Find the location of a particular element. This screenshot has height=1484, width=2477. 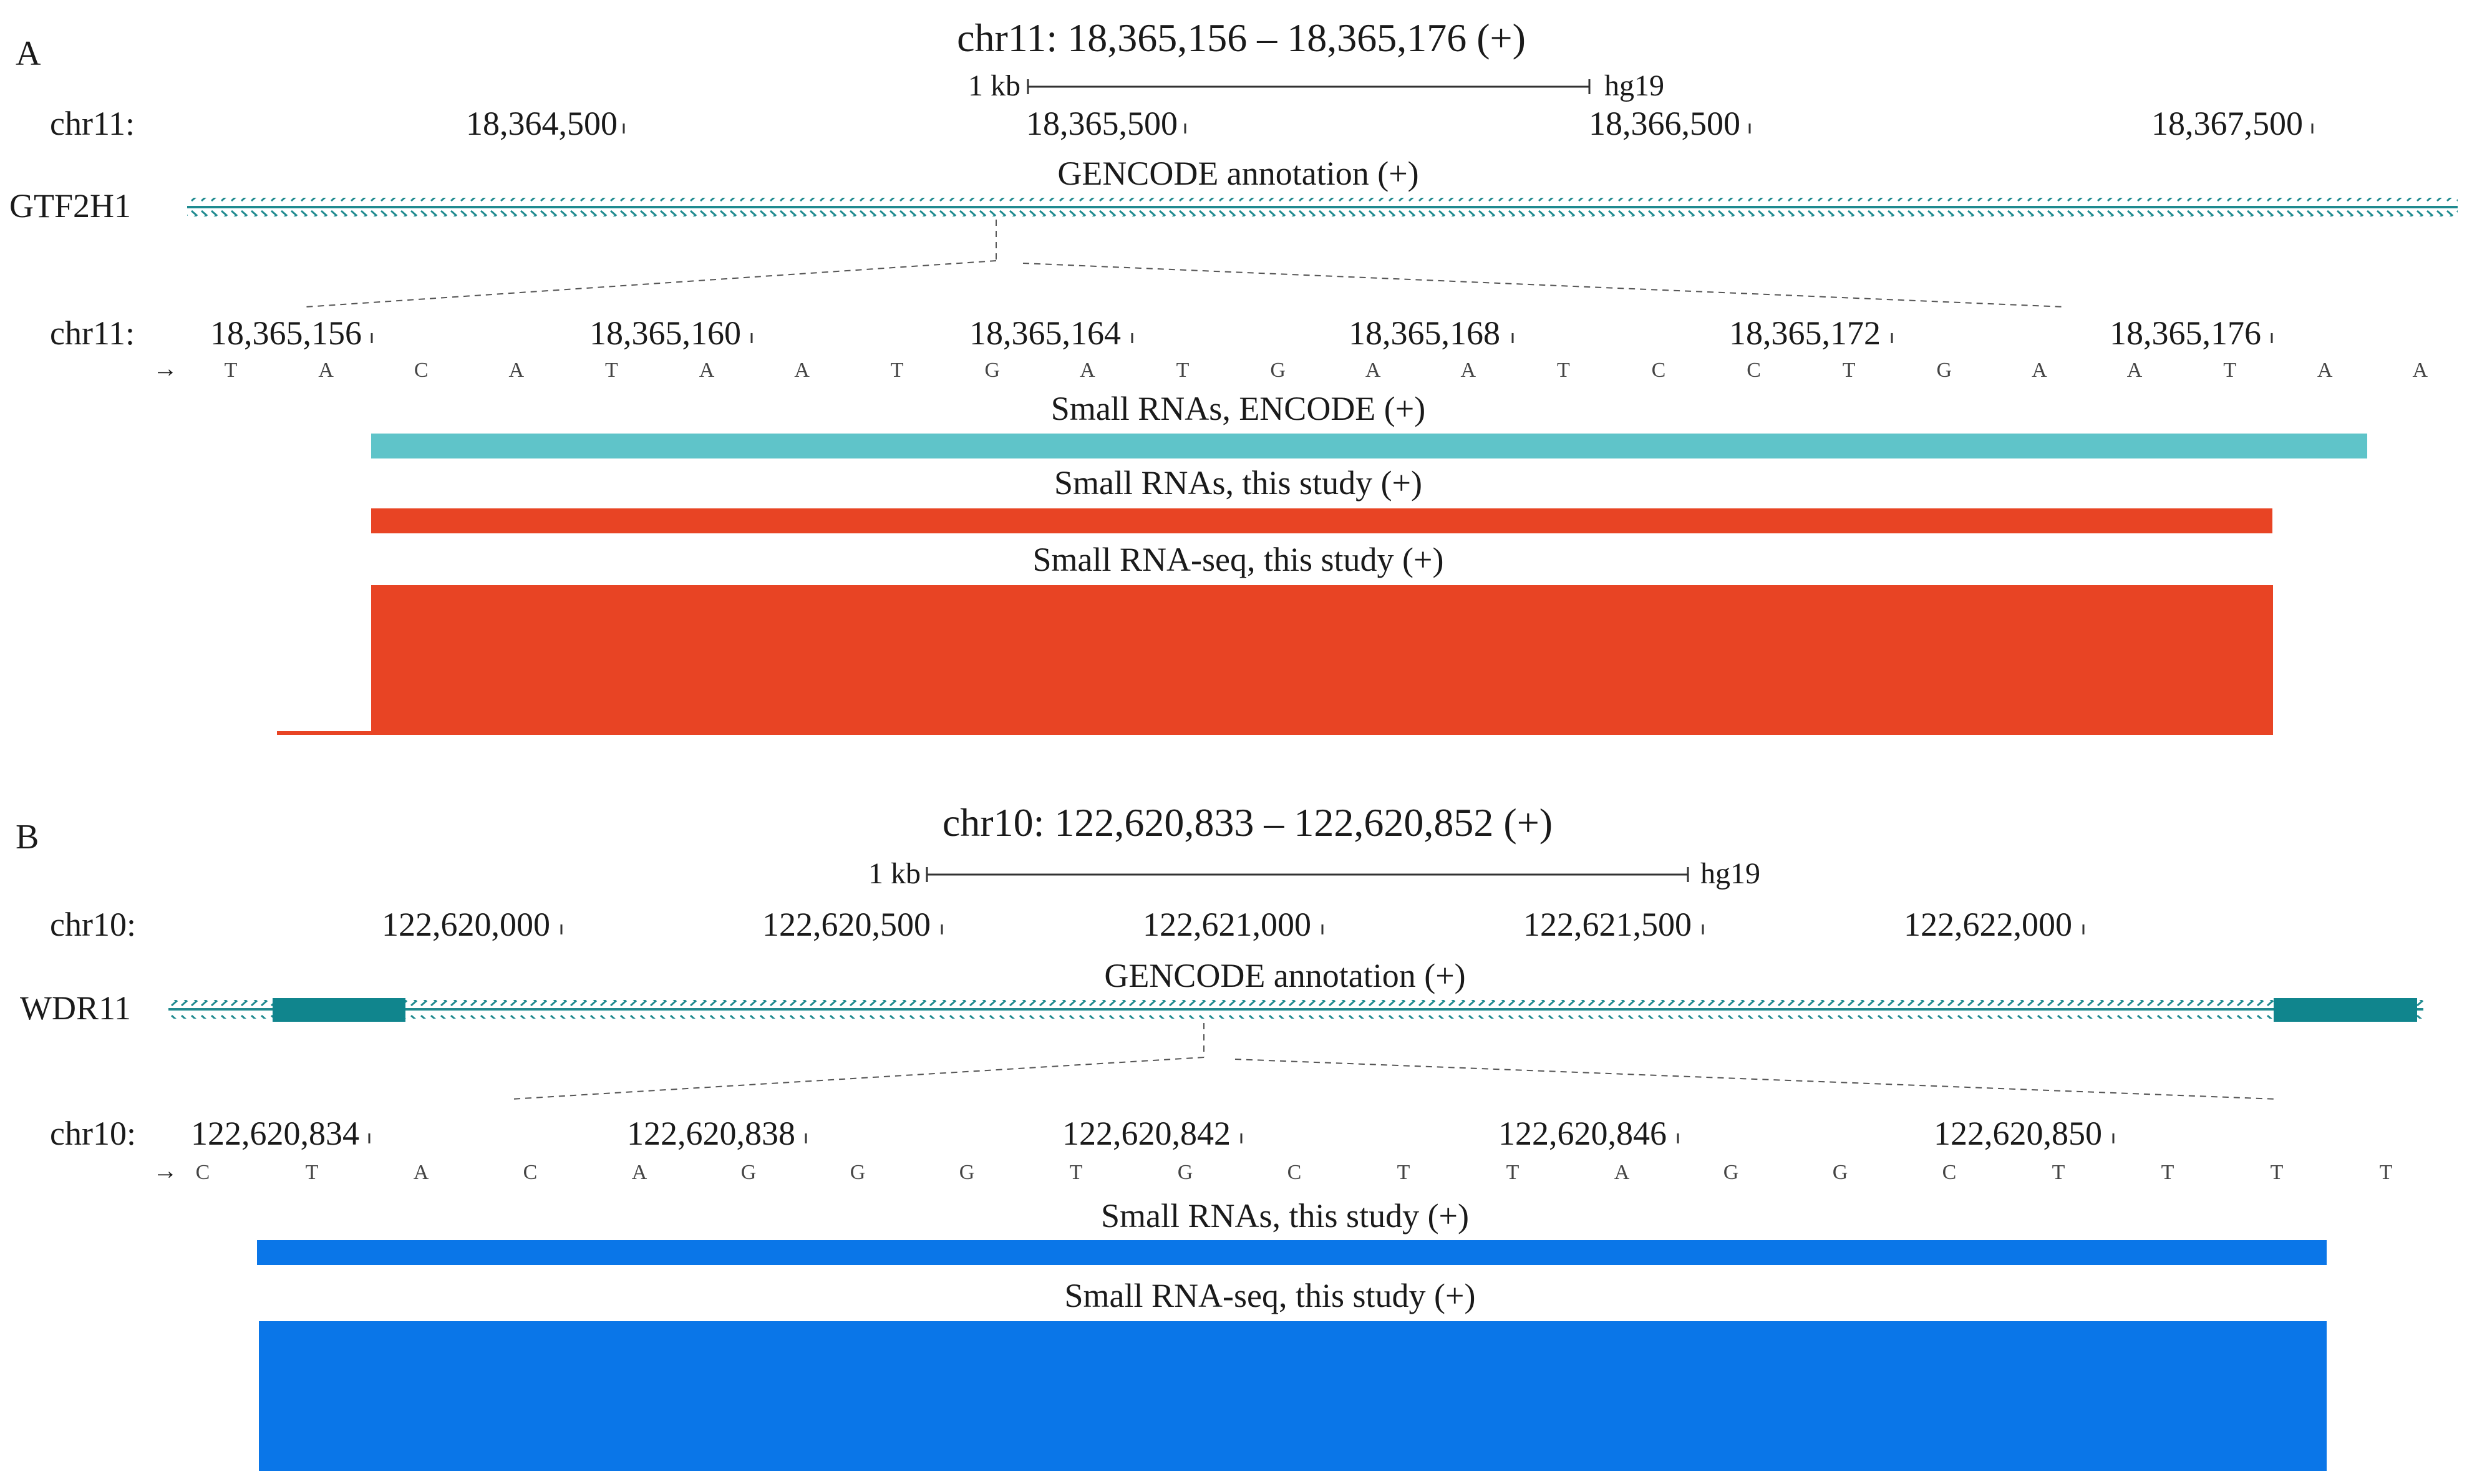

overview-tick-label: 122,620,000 is located at coordinates (466, 924).